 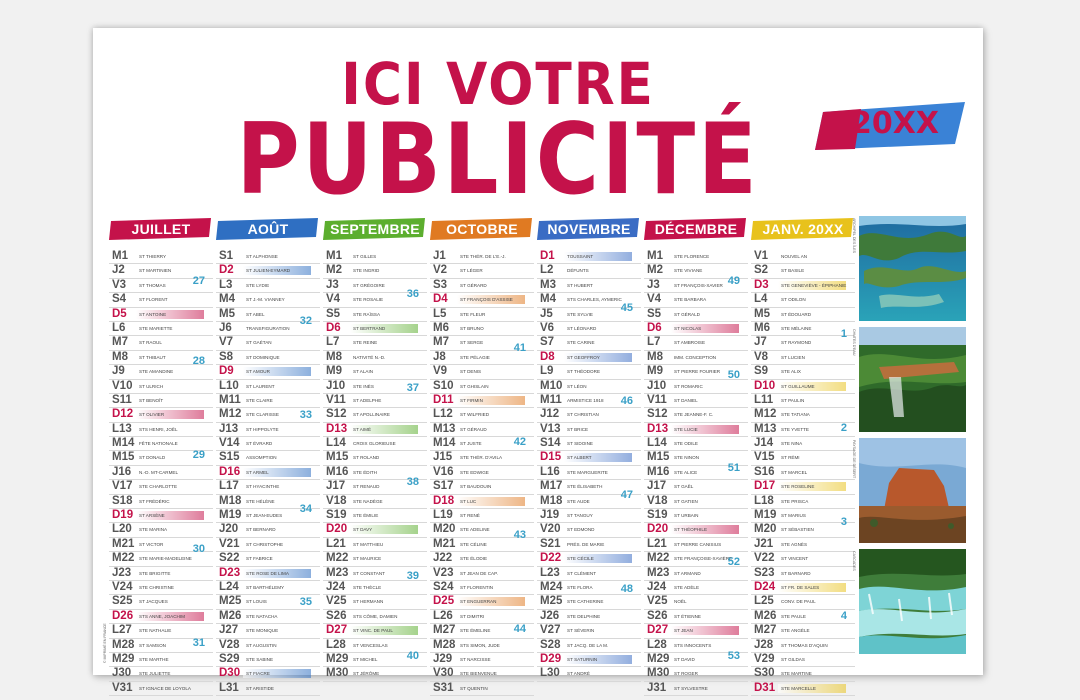 I want to click on day-number: J29, so click(x=443, y=658).